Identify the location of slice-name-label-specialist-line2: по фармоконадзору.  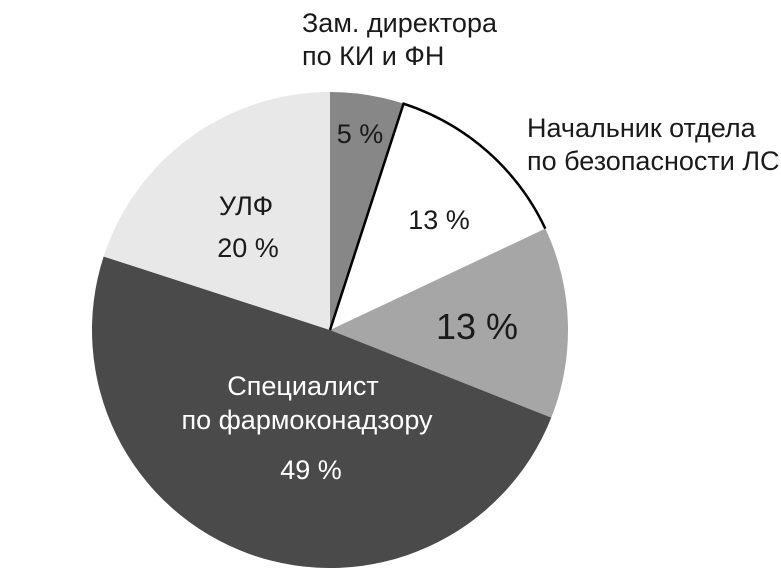
(307, 420).